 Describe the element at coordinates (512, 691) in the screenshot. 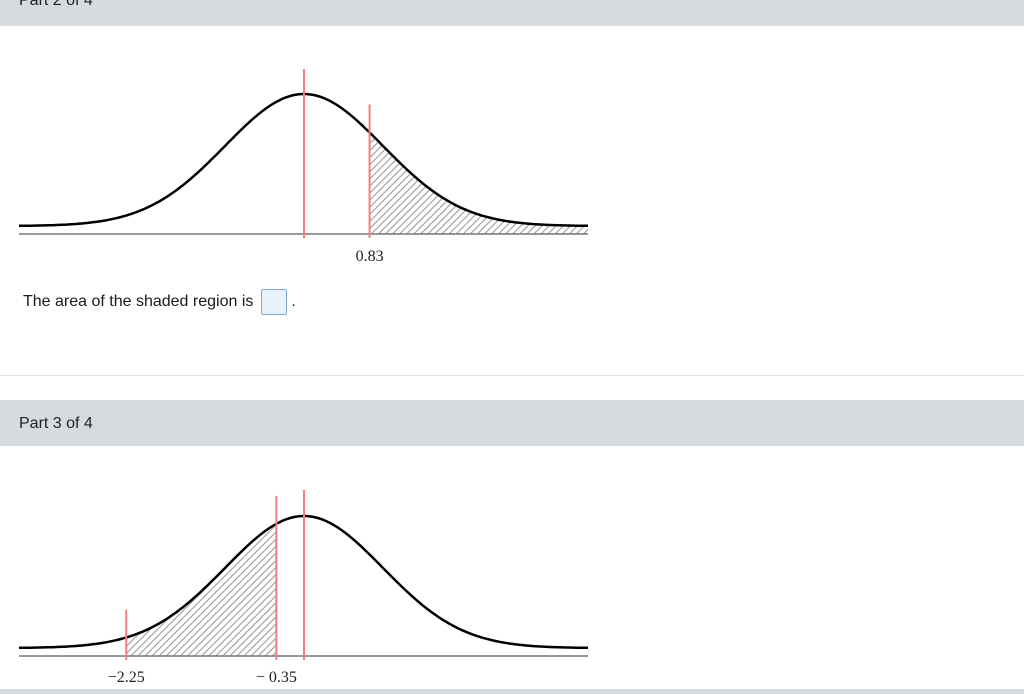

I see `next-part-header-edge` at that location.